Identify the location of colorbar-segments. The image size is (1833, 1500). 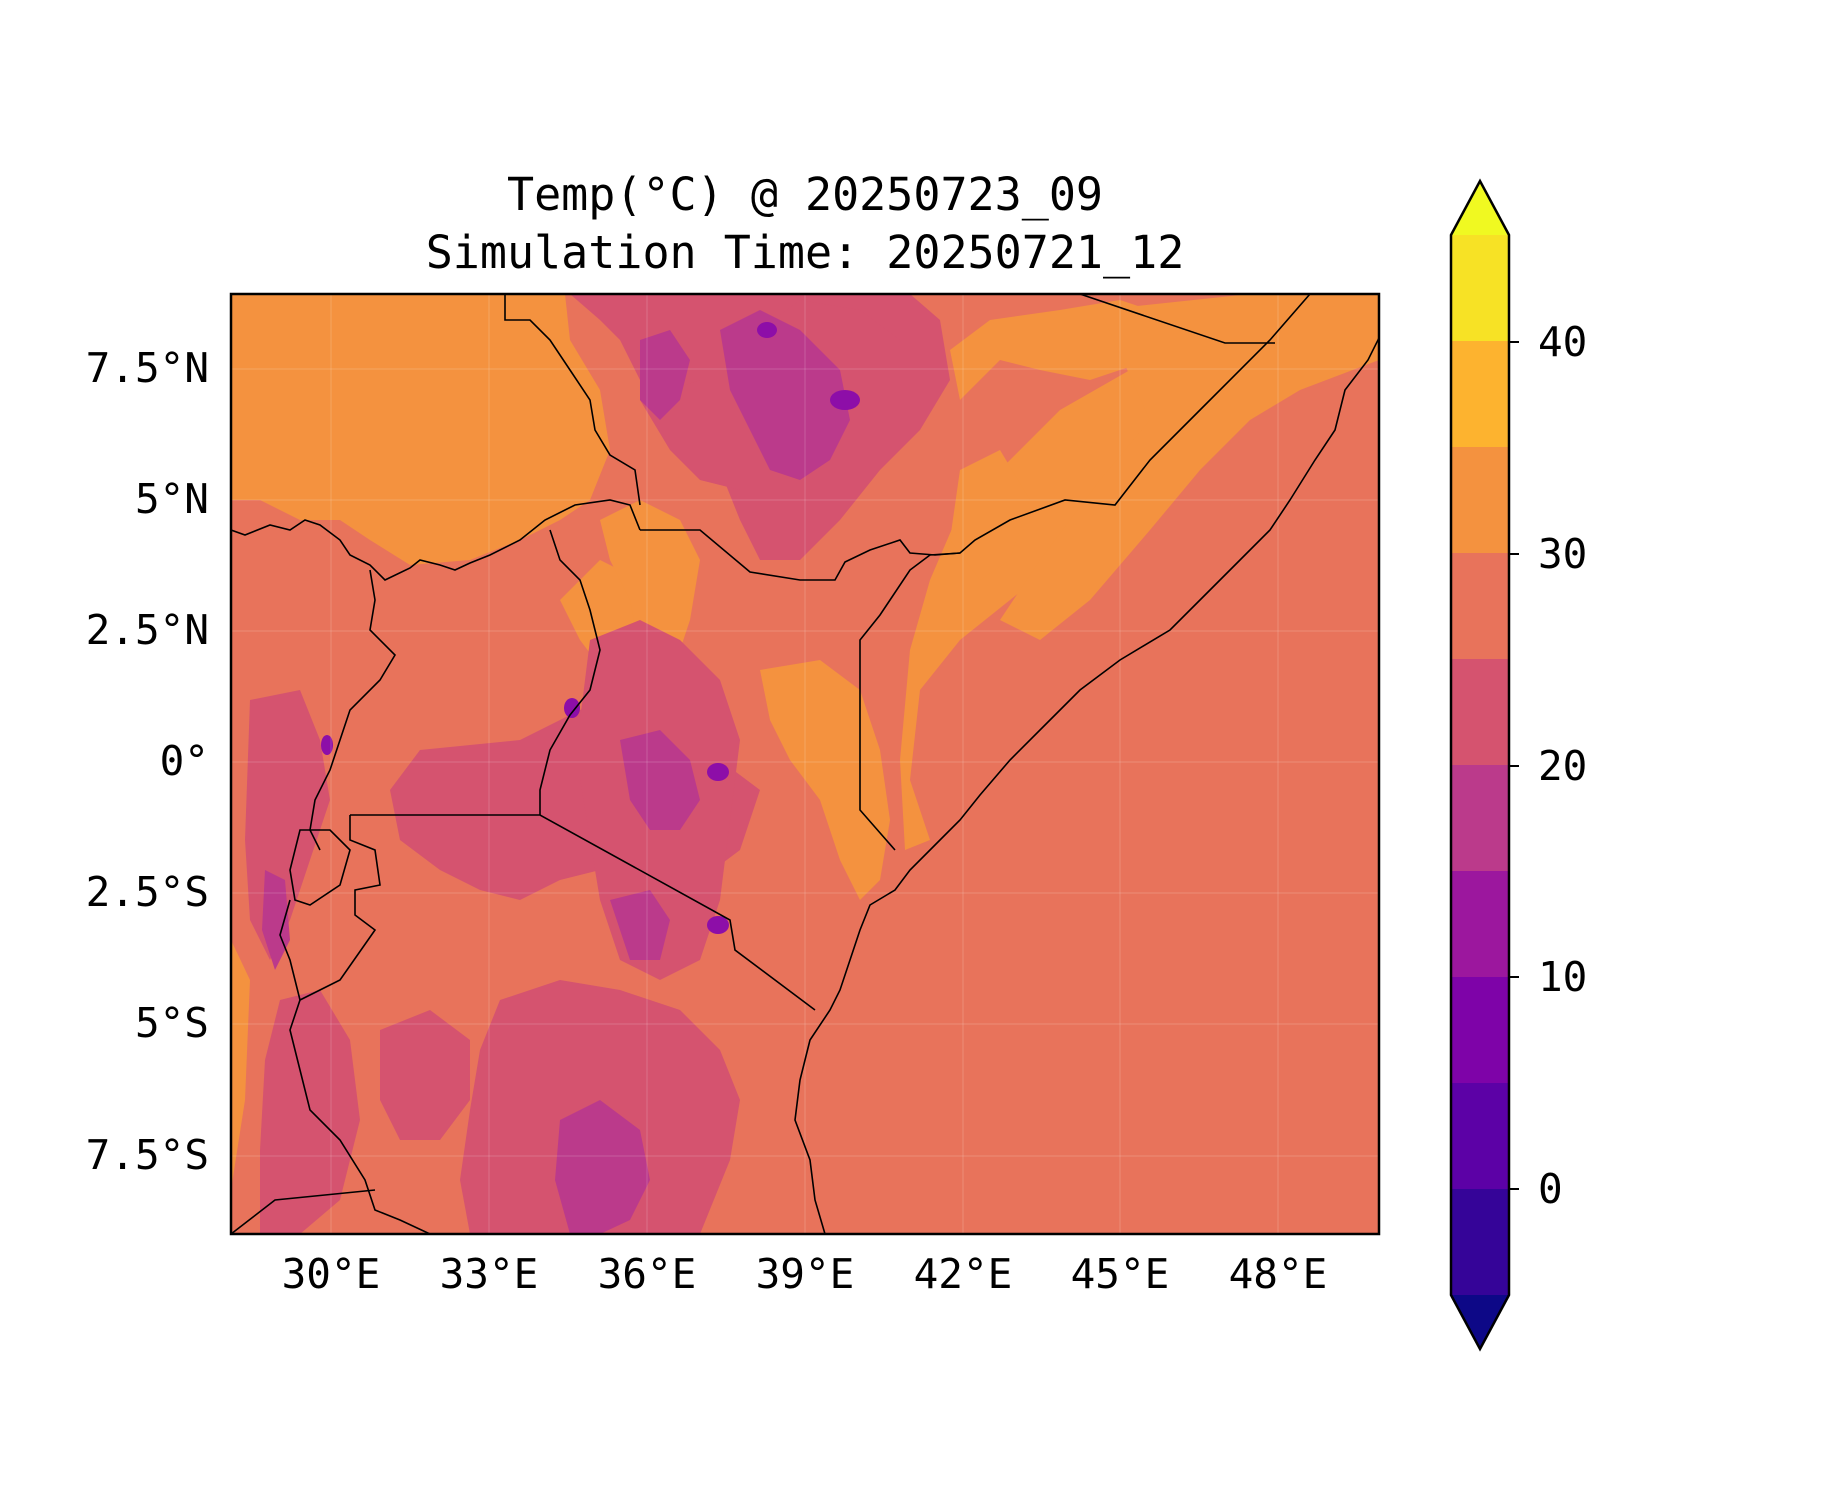
(1480, 765).